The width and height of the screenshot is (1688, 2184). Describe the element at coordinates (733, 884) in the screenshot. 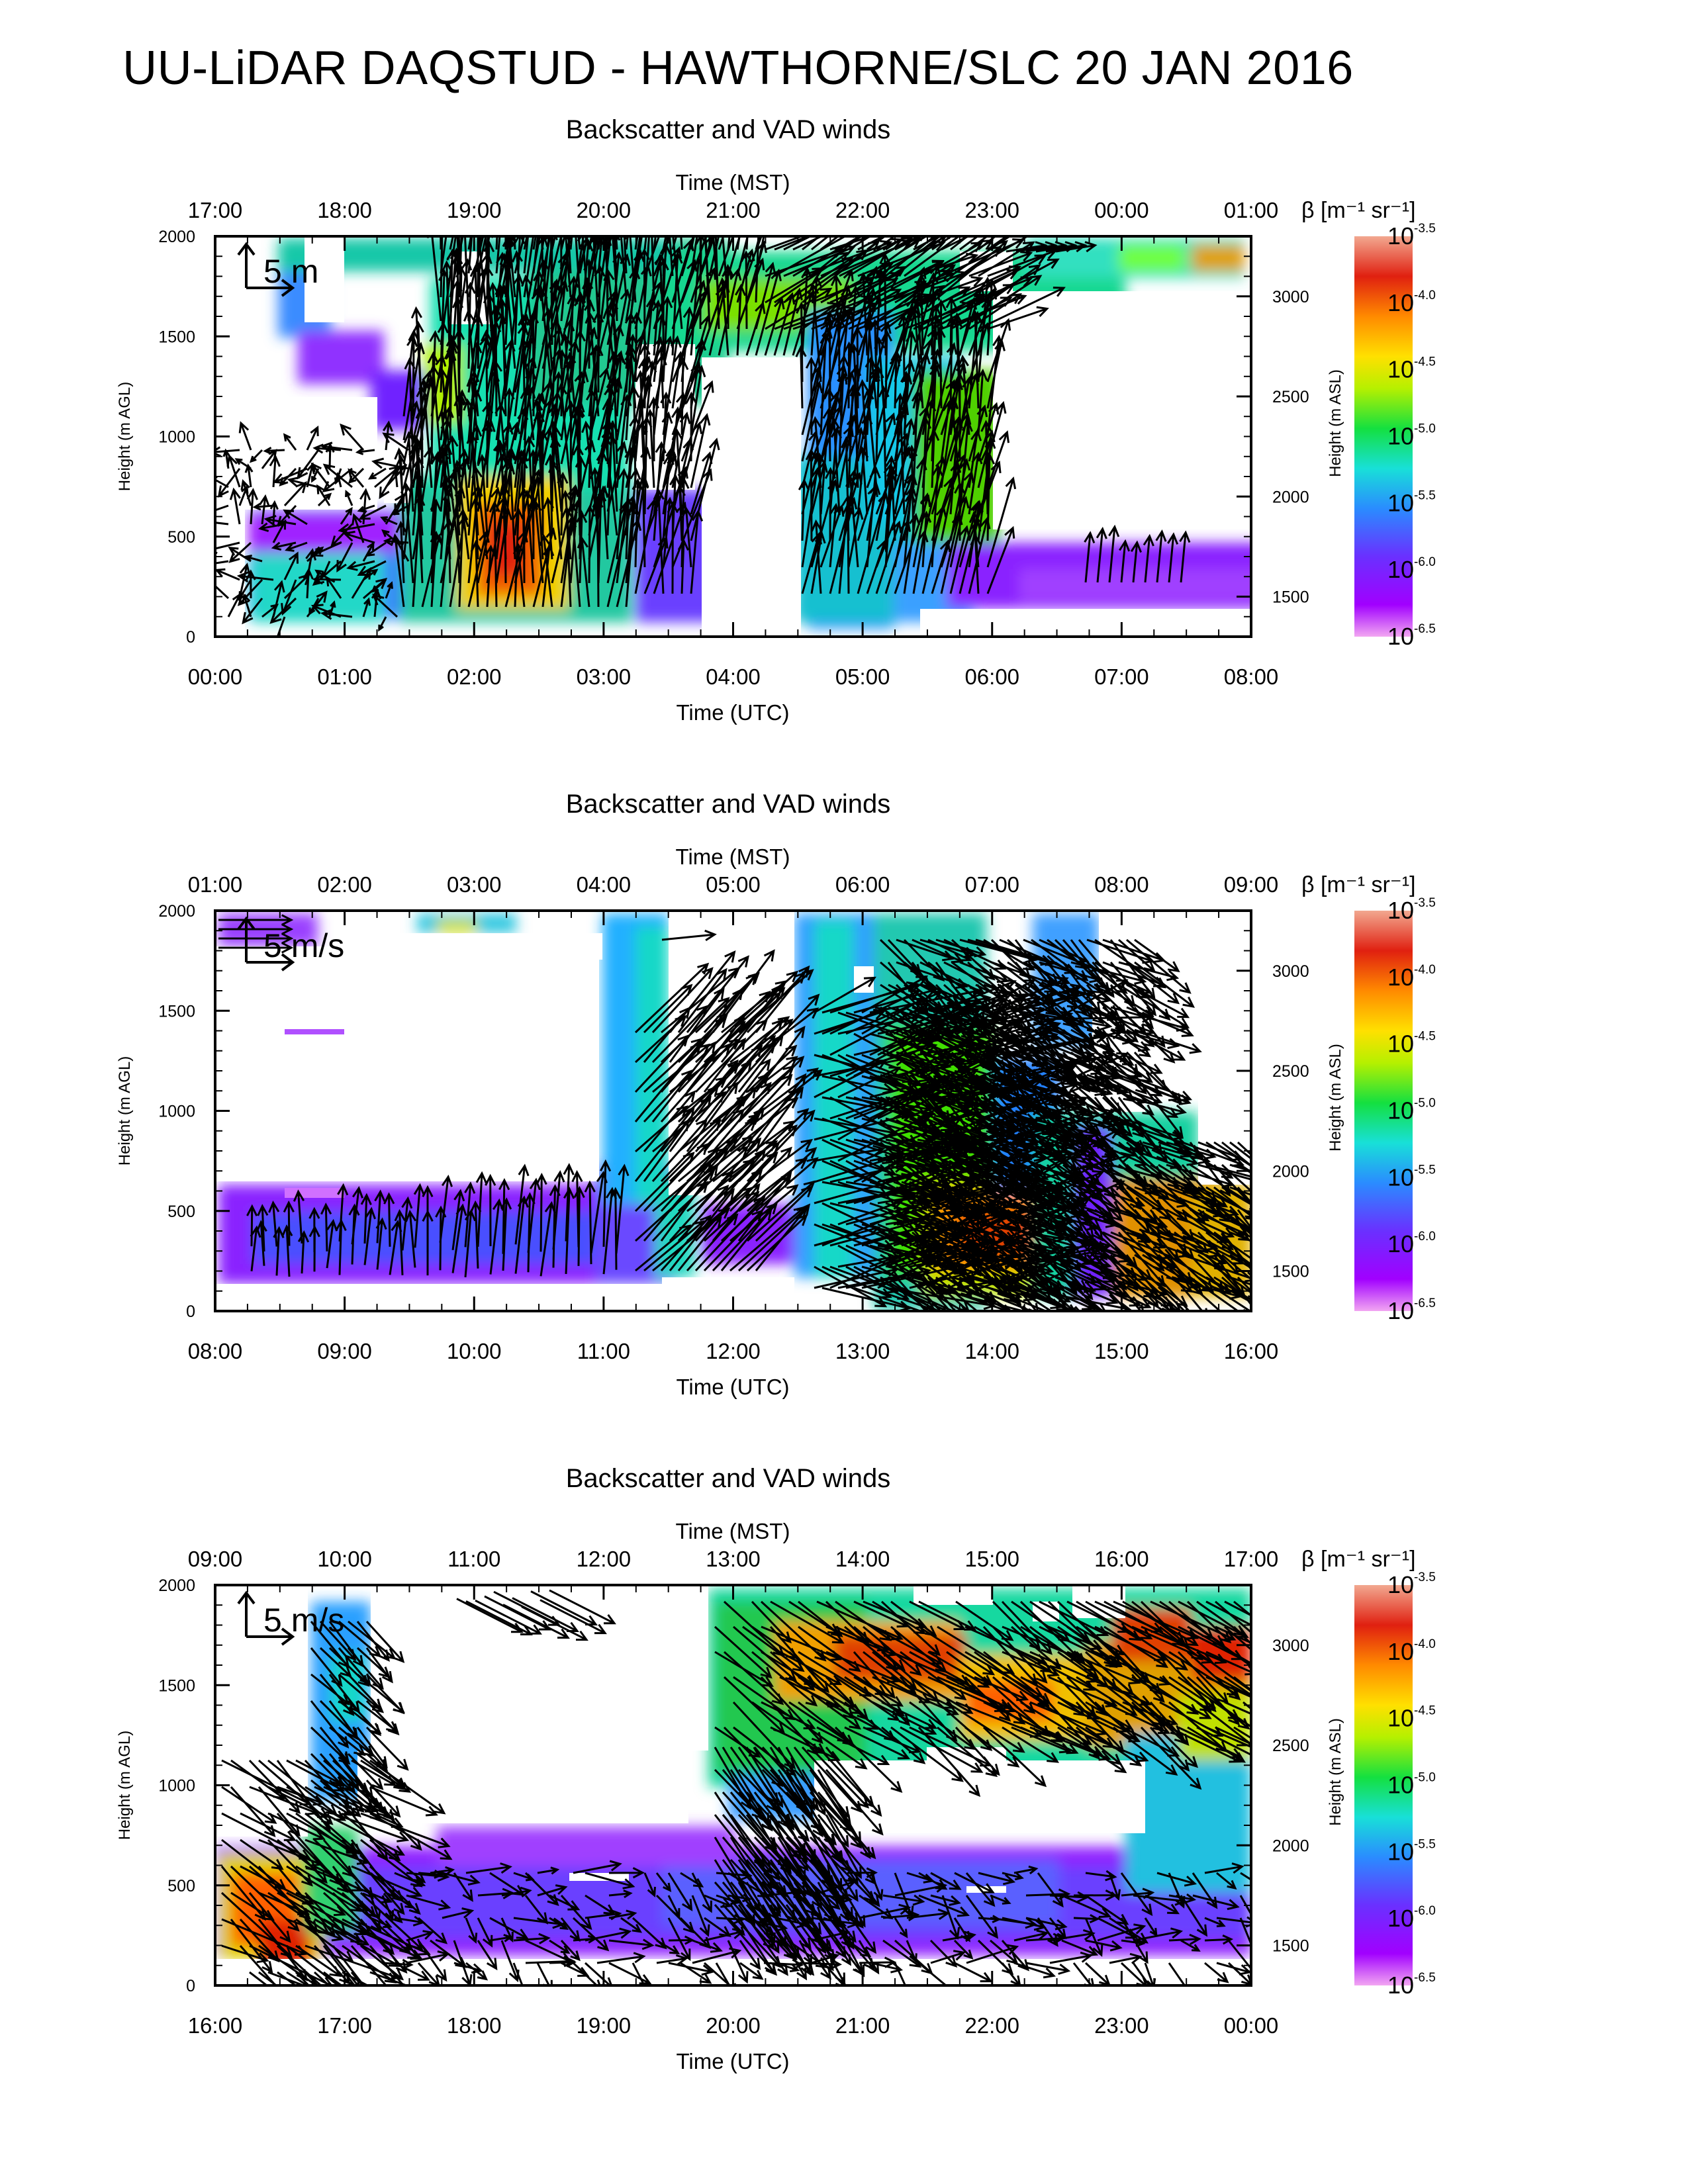

I see `top-tick-label: 05:00` at that location.